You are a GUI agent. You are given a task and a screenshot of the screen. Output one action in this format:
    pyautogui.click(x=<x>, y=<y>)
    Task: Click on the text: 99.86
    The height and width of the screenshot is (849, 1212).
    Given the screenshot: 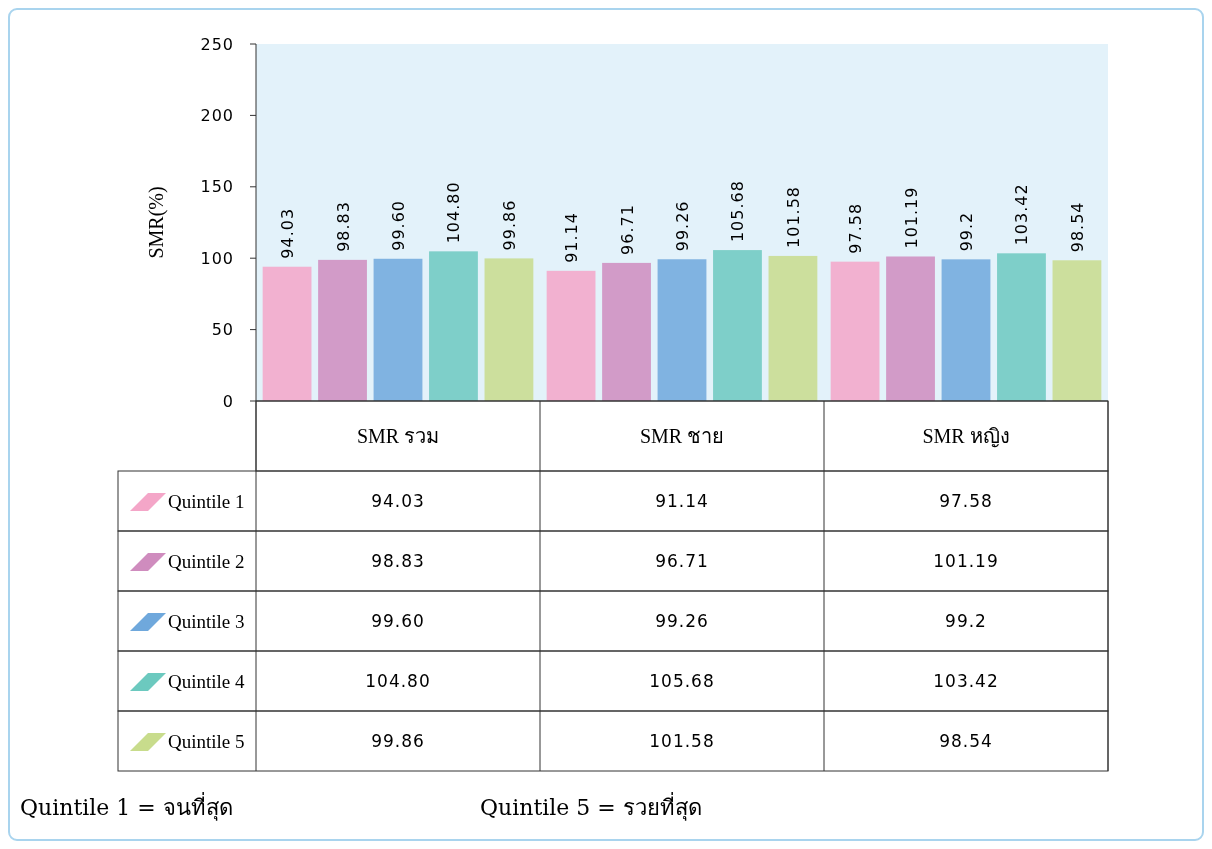 What is the action you would take?
    pyautogui.click(x=509, y=225)
    